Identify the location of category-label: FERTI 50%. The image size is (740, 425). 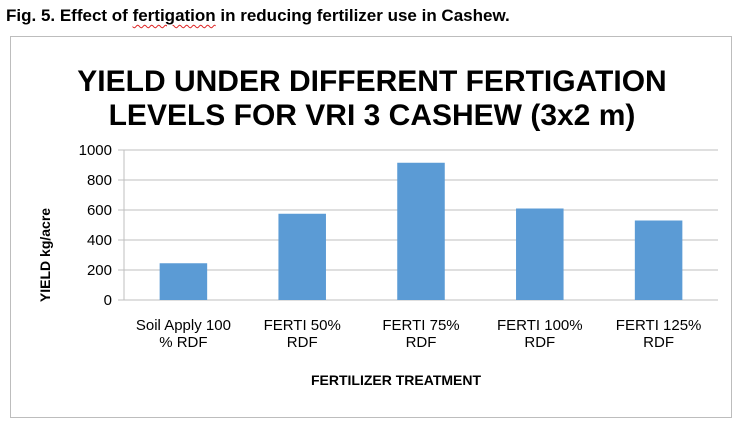
(302, 325).